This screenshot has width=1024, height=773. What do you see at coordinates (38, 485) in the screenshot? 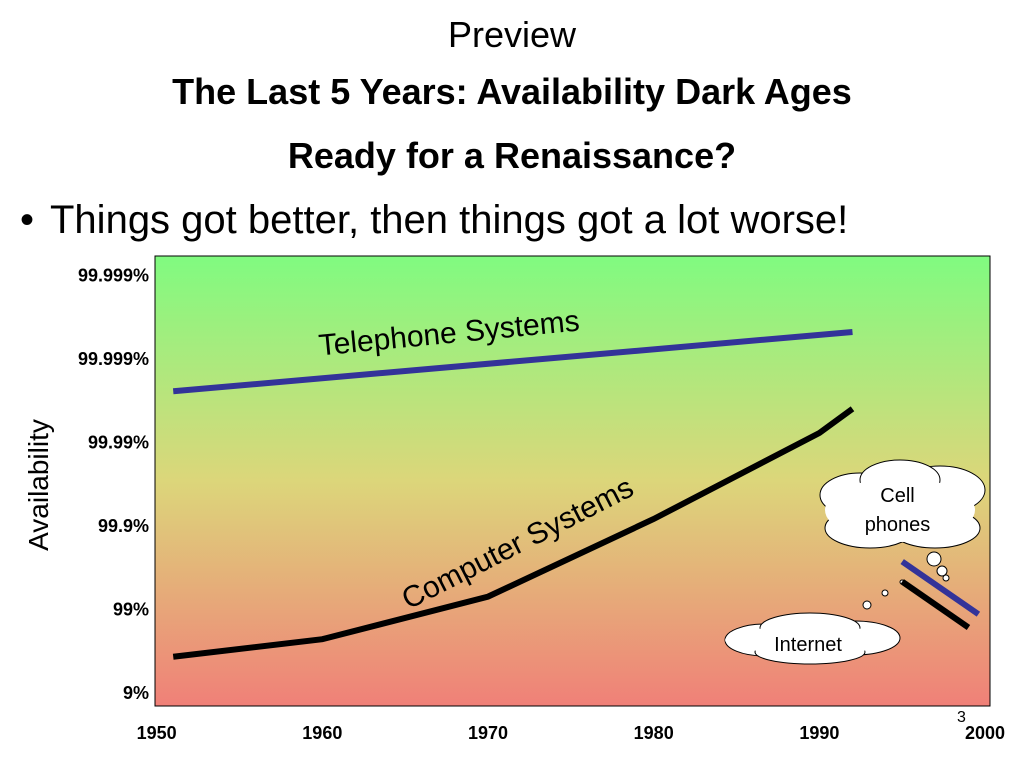
I see `y-axis-label: Availability` at bounding box center [38, 485].